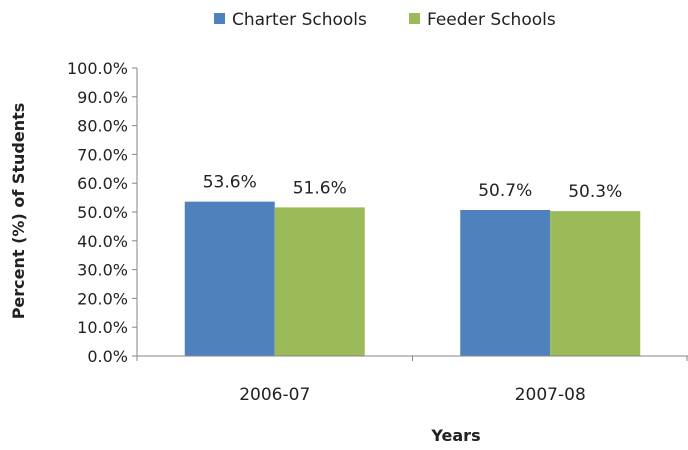  What do you see at coordinates (385, 20) in the screenshot?
I see `legend: Charter Schools Feeder Schools` at bounding box center [385, 20].